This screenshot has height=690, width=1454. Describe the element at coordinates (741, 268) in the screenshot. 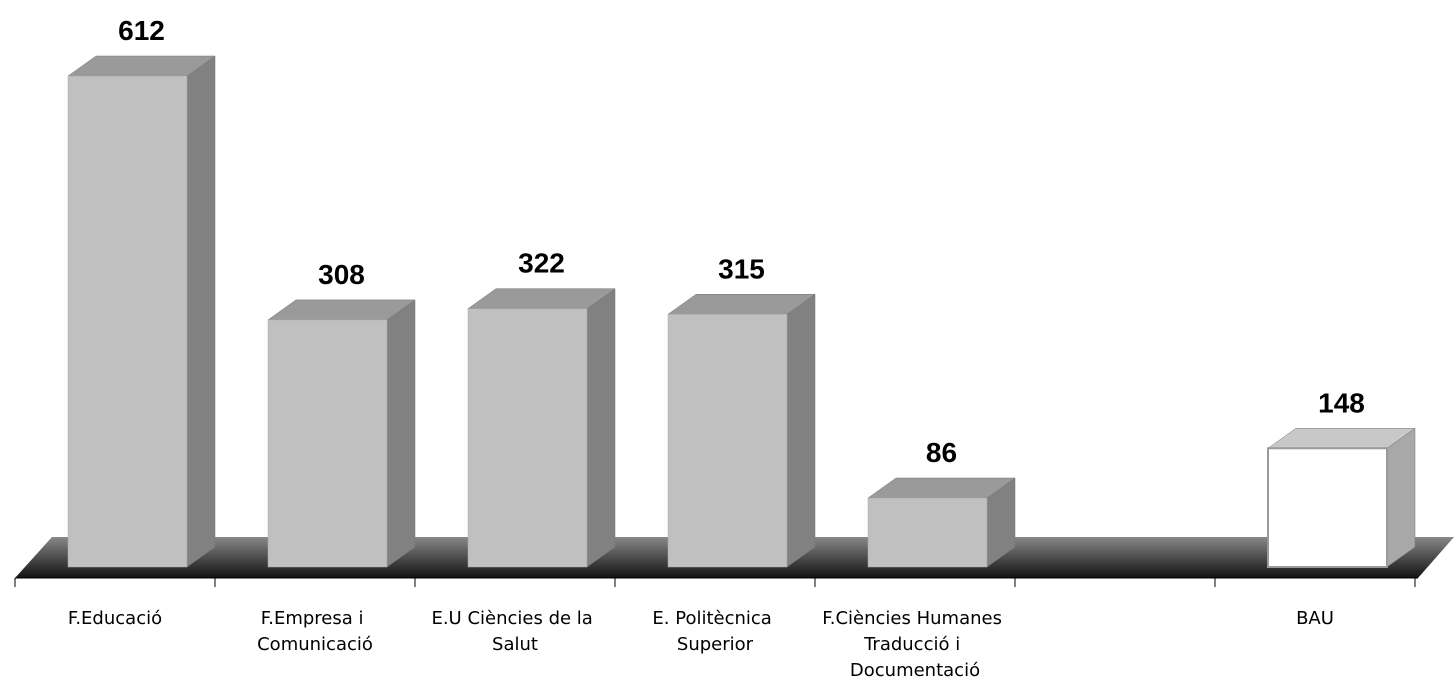

I see `value-label: 315` at that location.